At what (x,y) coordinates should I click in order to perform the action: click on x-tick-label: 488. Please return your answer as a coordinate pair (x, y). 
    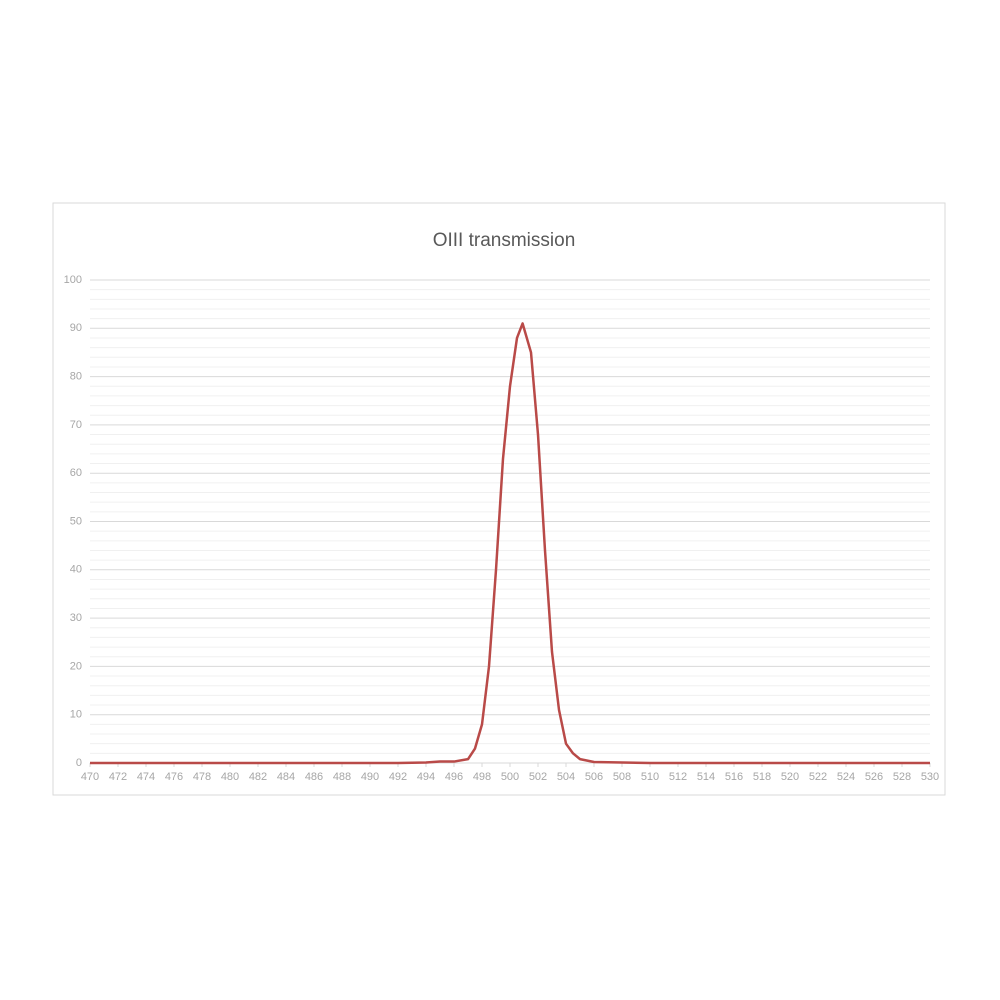
    Looking at the image, I should click on (342, 777).